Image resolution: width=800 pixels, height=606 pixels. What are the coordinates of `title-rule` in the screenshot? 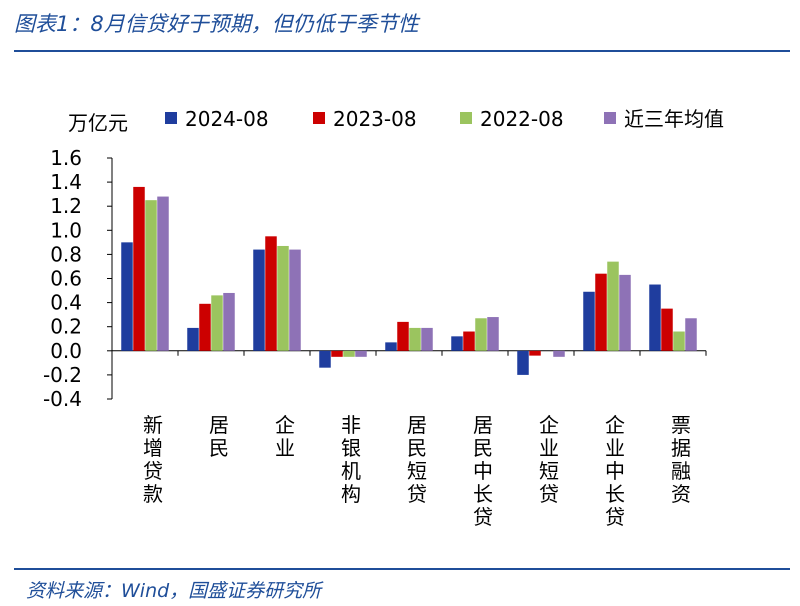 It's located at (402, 51).